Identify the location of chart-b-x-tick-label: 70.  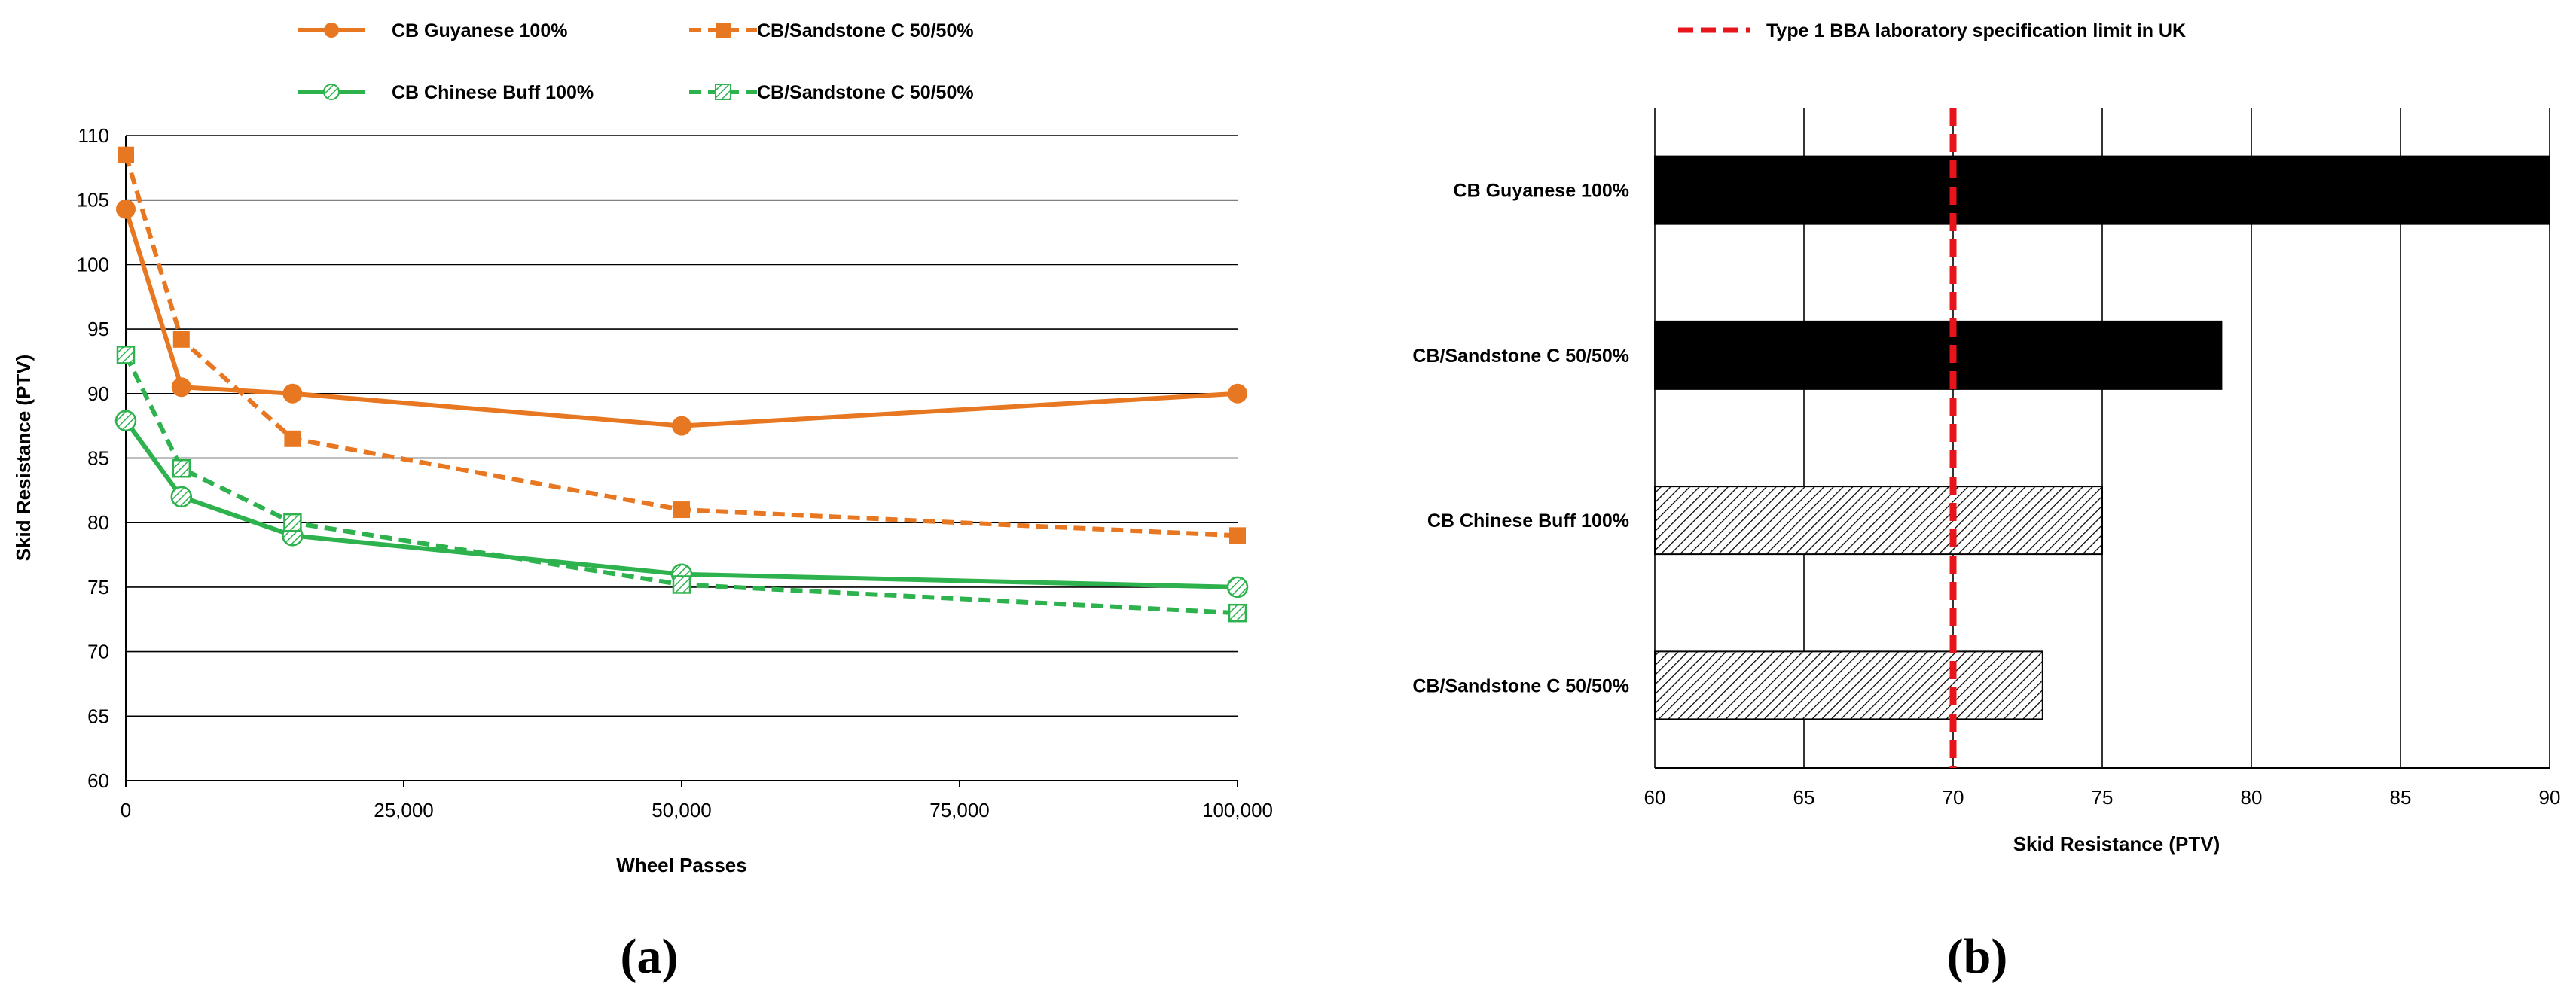
(1954, 797).